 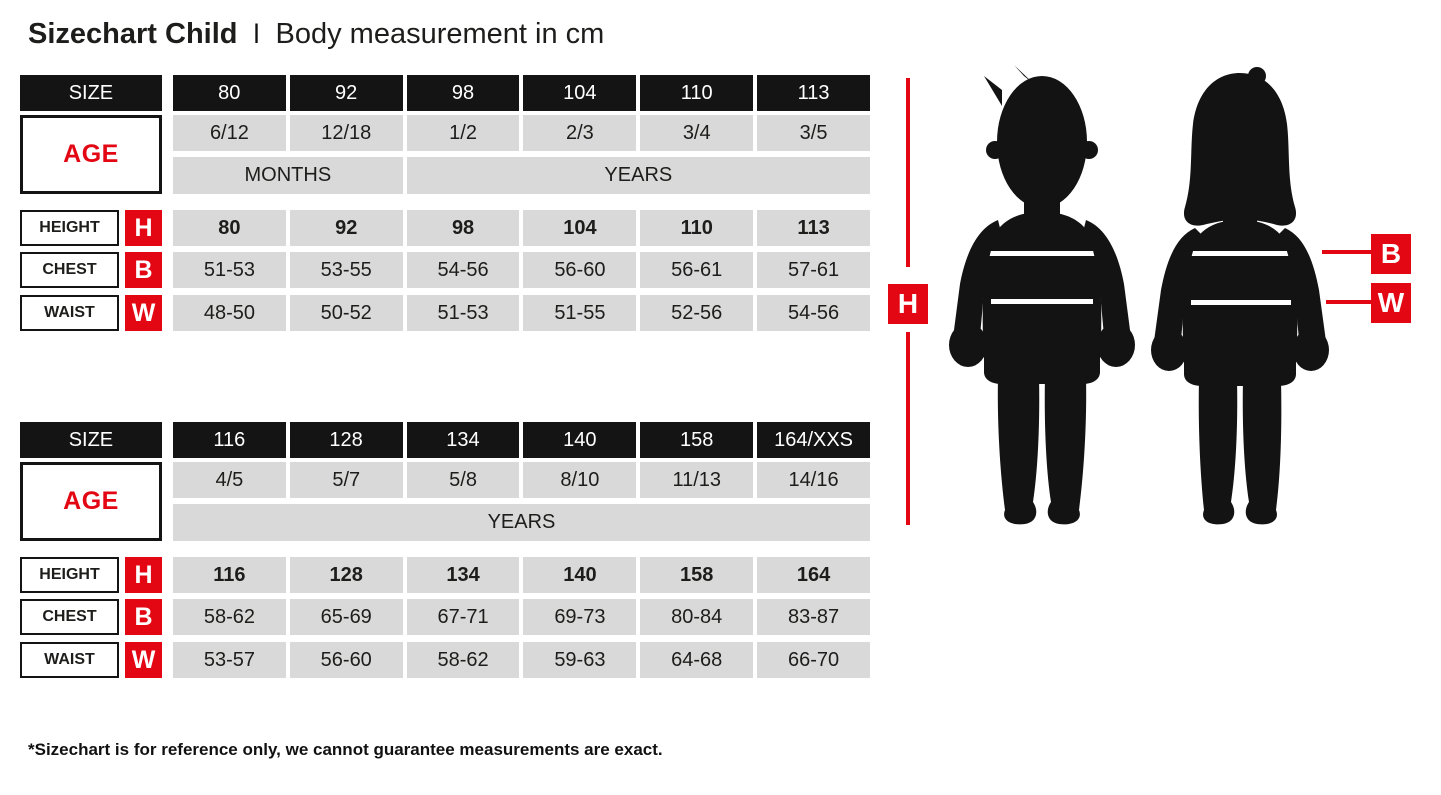 What do you see at coordinates (813, 228) in the screenshot?
I see `height-value: 113` at bounding box center [813, 228].